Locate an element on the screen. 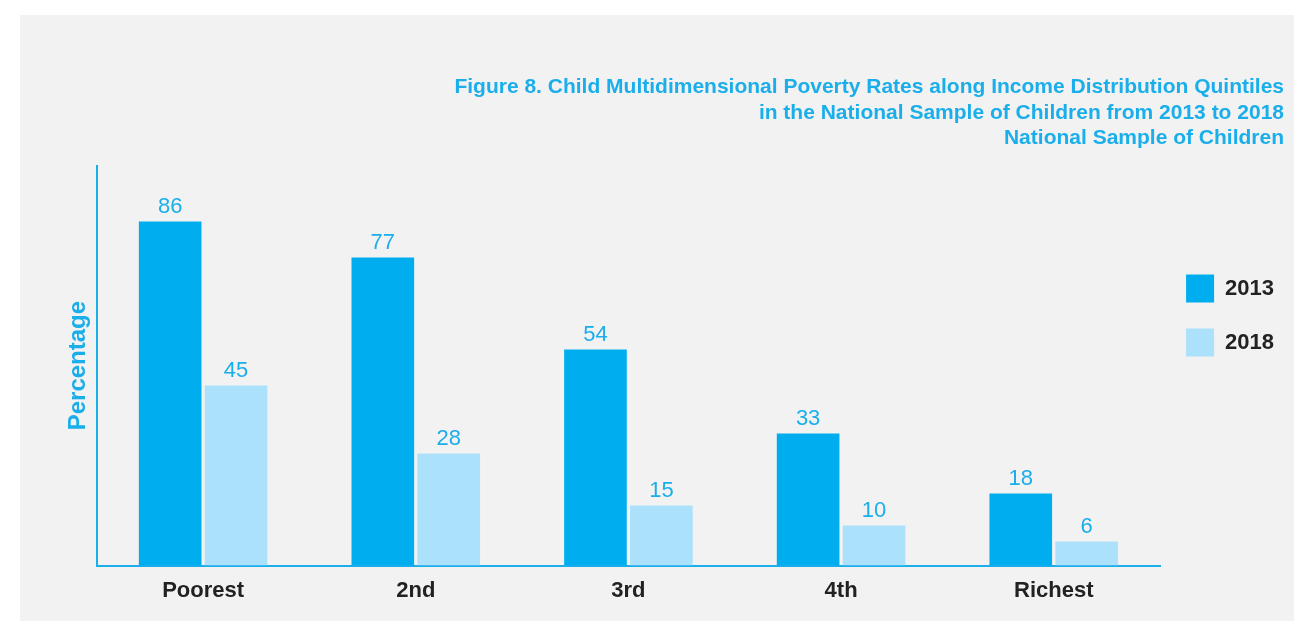  y-axis-title: Percentage is located at coordinates (77, 365).